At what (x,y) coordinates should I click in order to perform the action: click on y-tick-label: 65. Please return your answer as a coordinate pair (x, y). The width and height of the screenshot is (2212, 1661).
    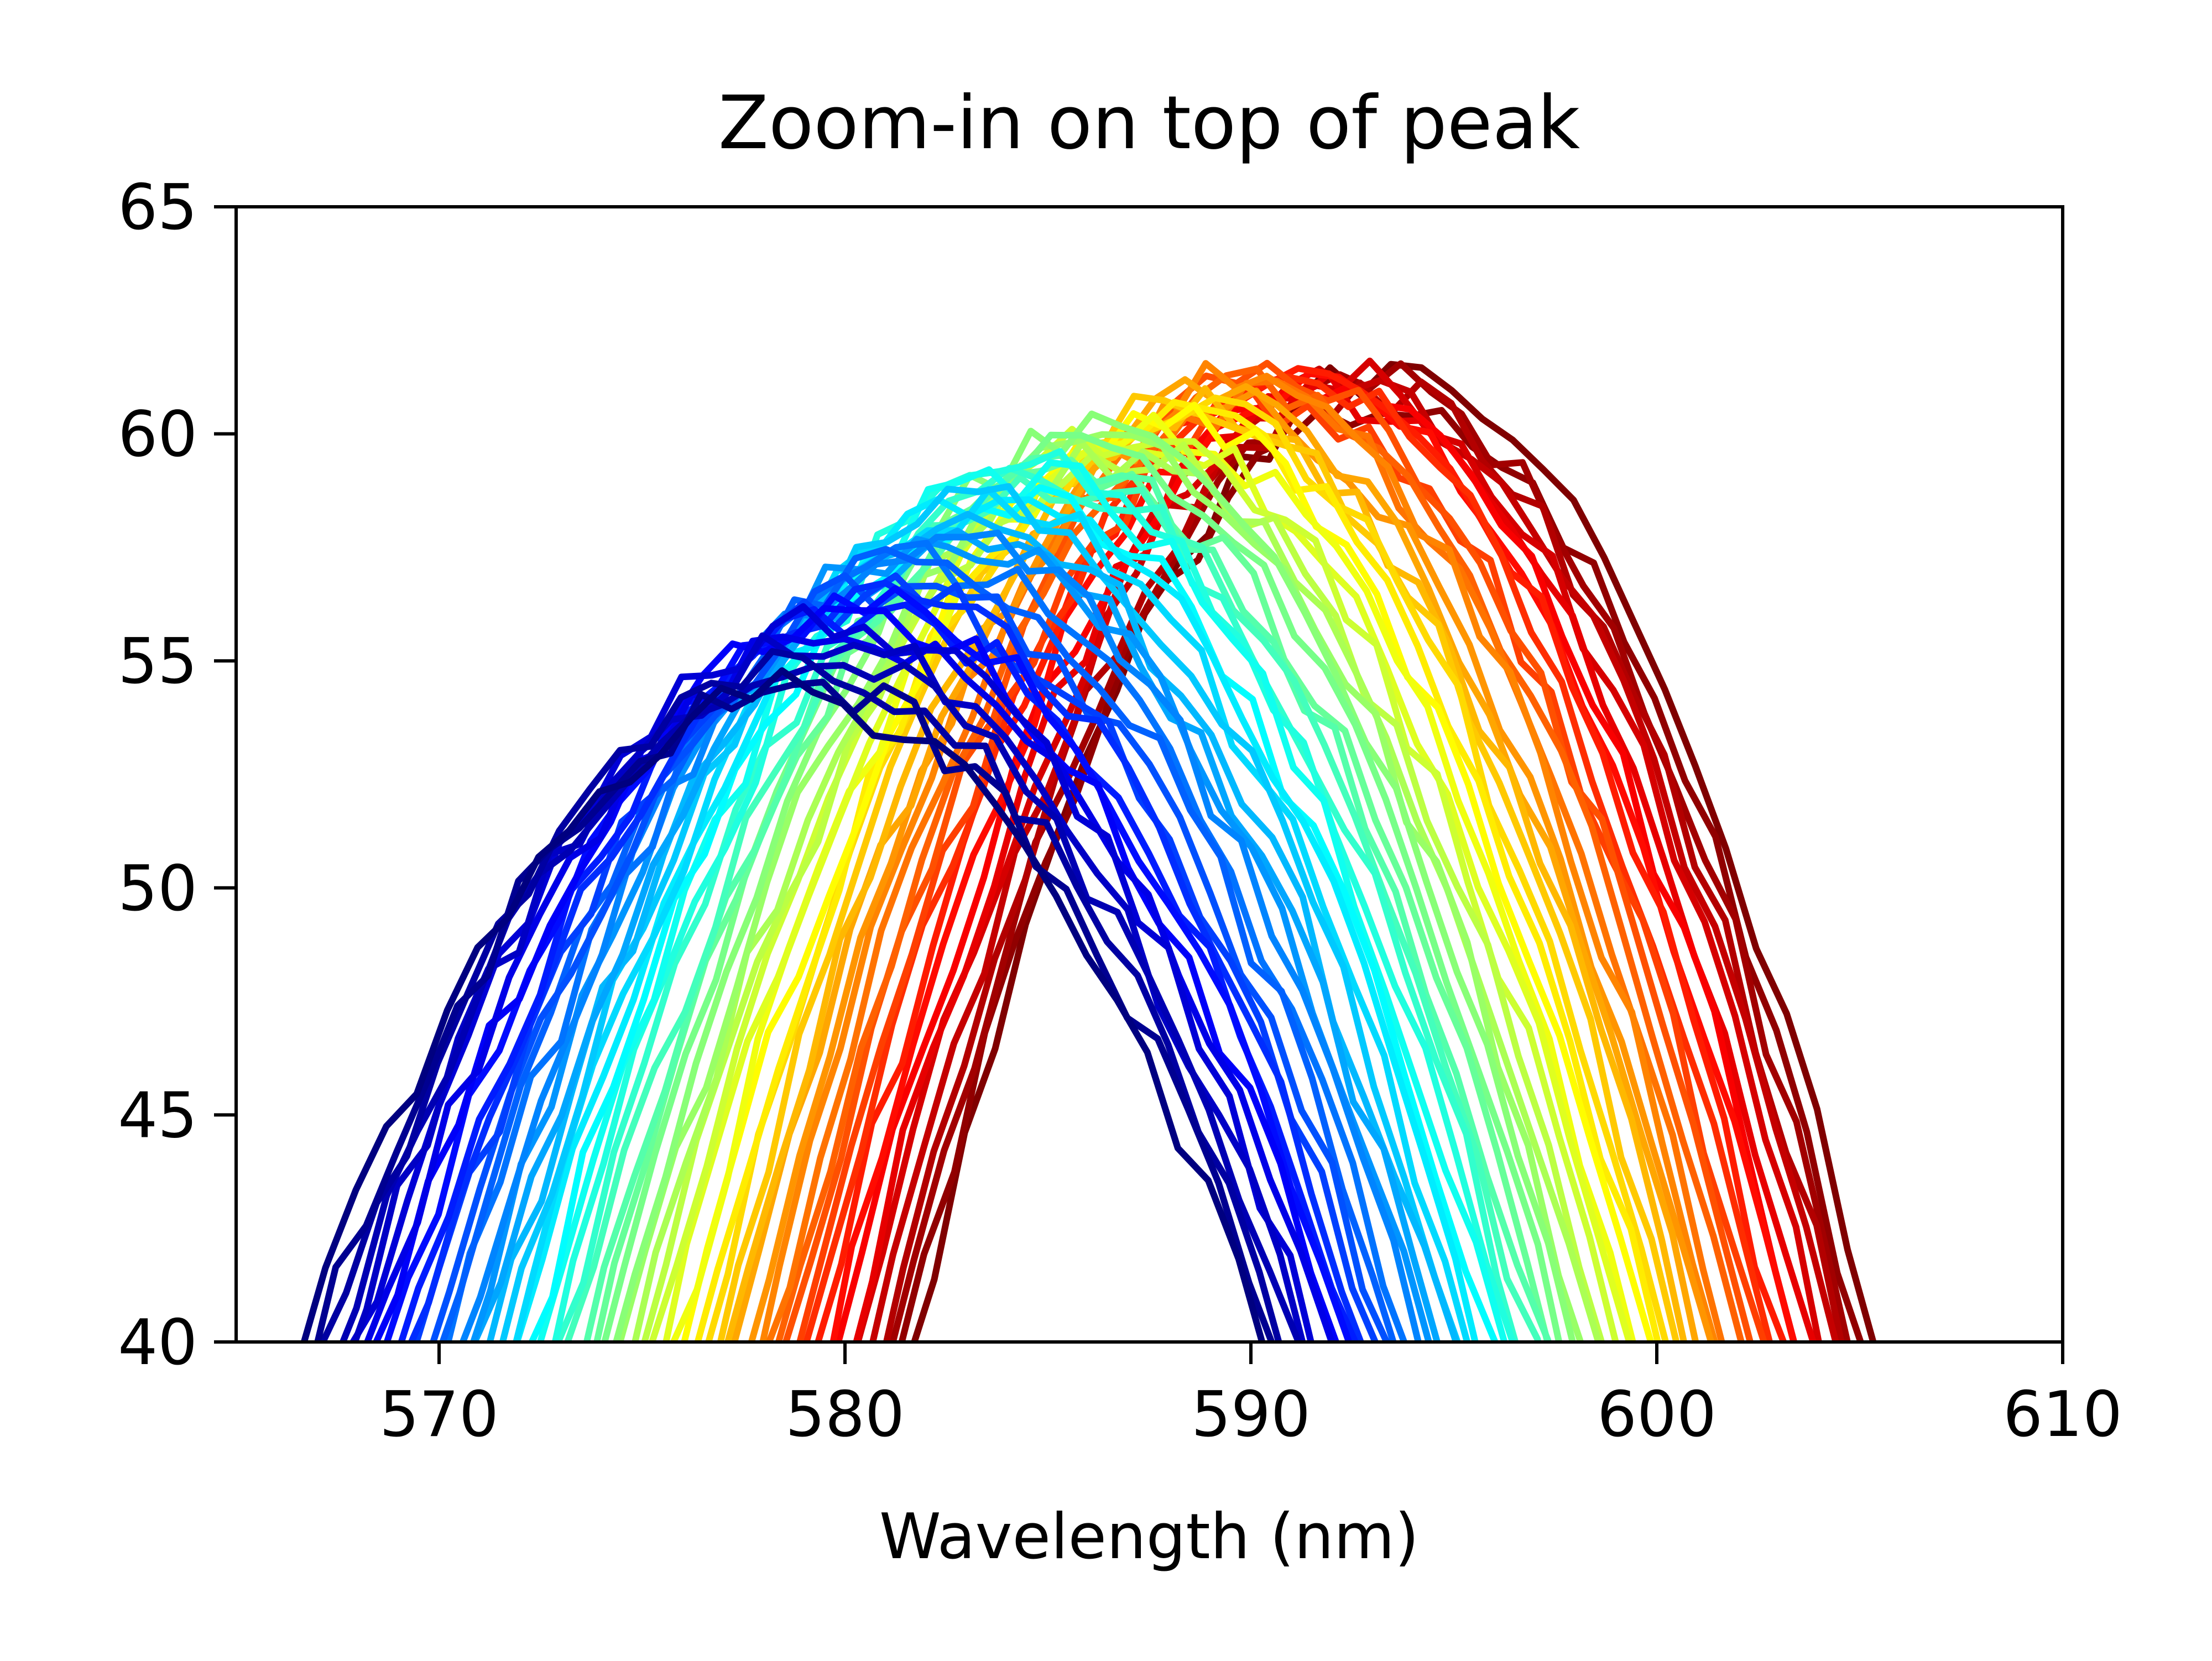
    Looking at the image, I should click on (158, 207).